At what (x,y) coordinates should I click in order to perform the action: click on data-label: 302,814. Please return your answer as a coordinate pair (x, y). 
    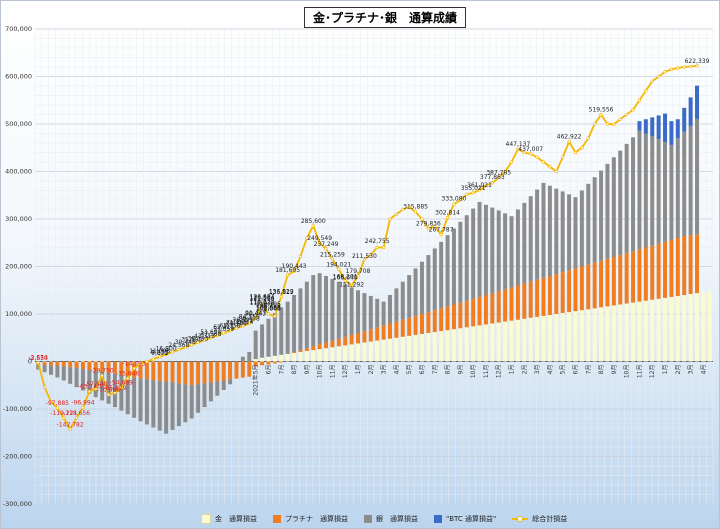
    Looking at the image, I should click on (447, 213).